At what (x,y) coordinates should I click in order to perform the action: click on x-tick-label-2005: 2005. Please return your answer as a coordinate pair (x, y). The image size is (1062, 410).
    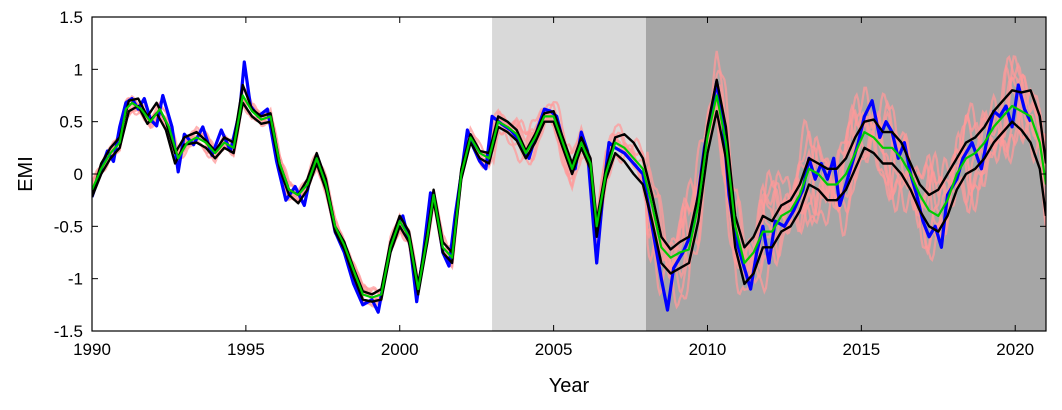
    Looking at the image, I should click on (554, 349).